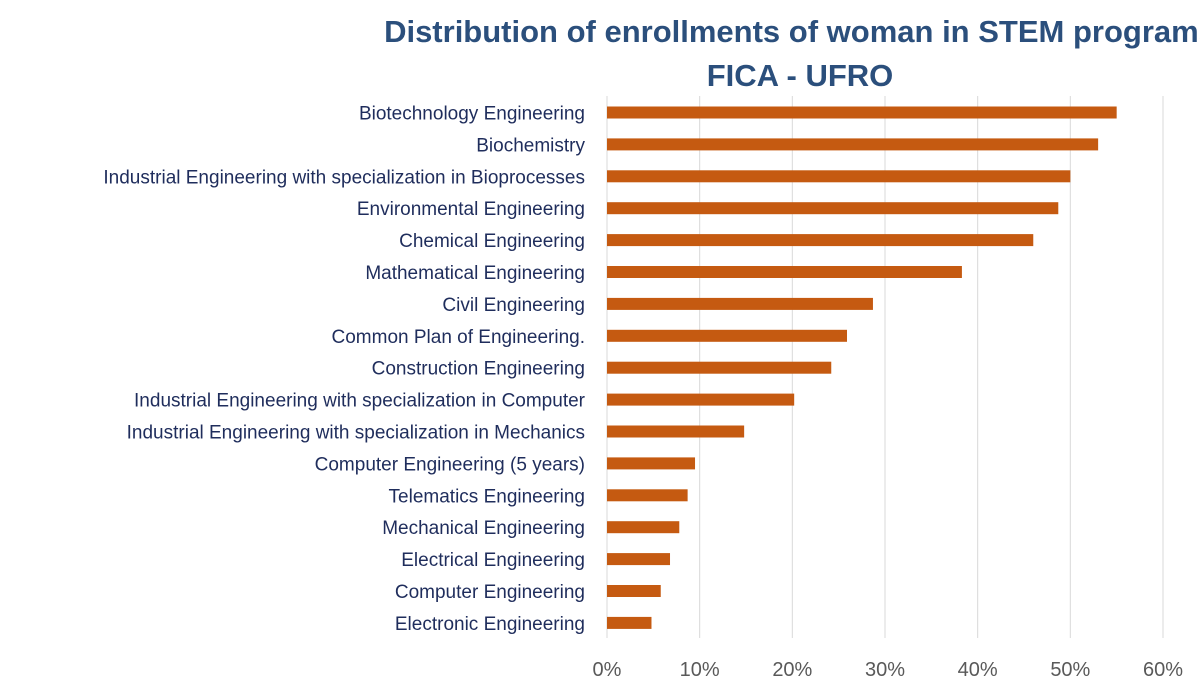  I want to click on category-label: Construction Engineering, so click(478, 369).